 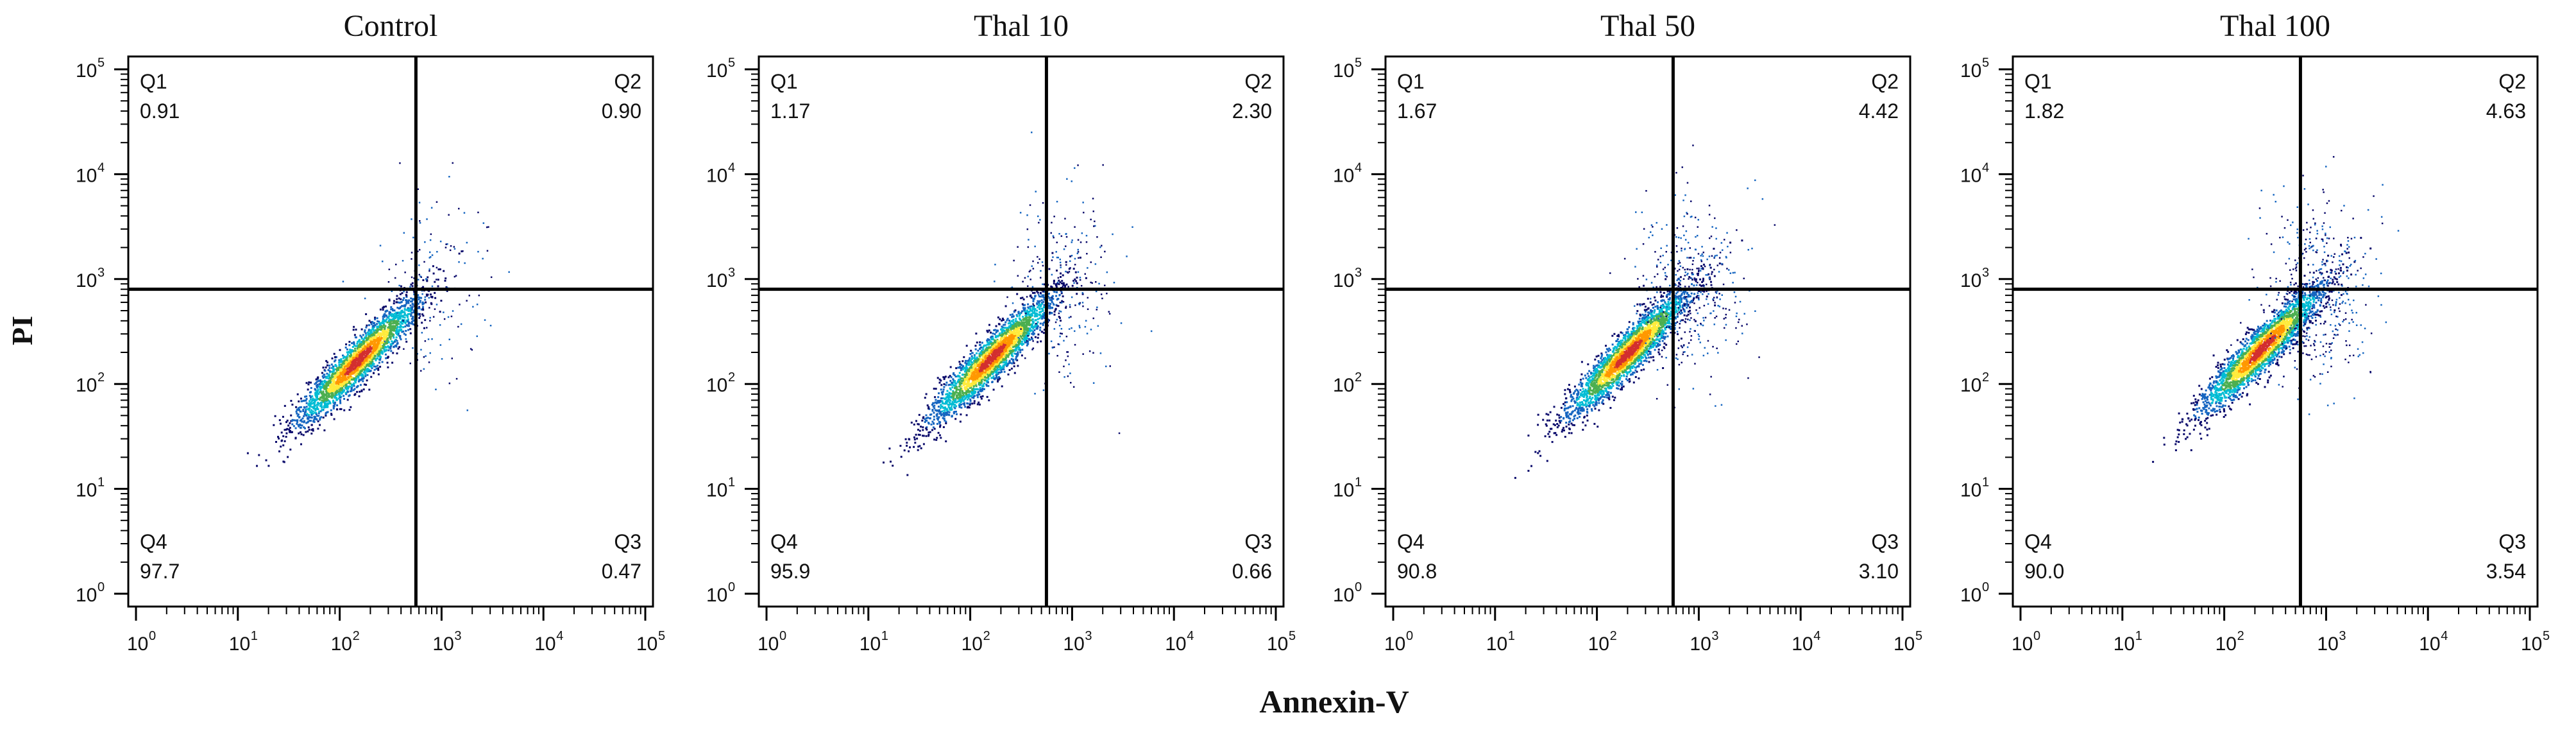 What do you see at coordinates (2506, 111) in the screenshot?
I see `quadrant-percent: 4.63` at bounding box center [2506, 111].